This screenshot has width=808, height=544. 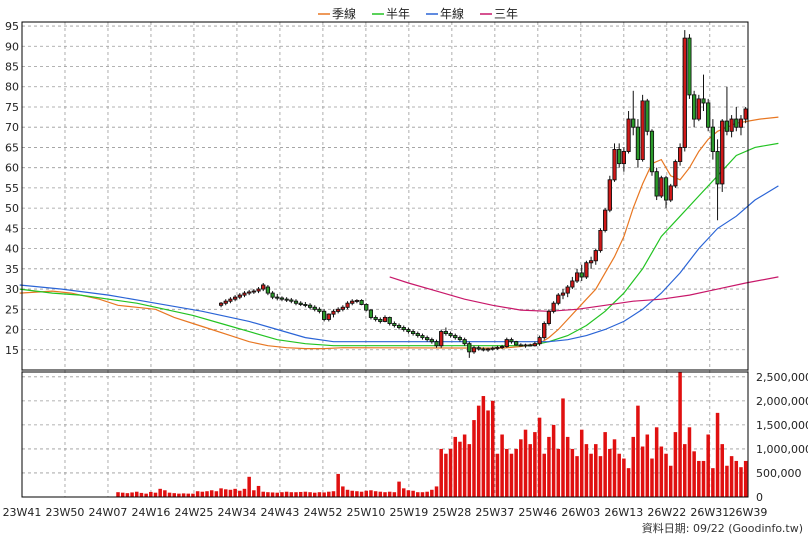 What do you see at coordinates (12, 330) in the screenshot?
I see `price-tick-label: 20` at bounding box center [12, 330].